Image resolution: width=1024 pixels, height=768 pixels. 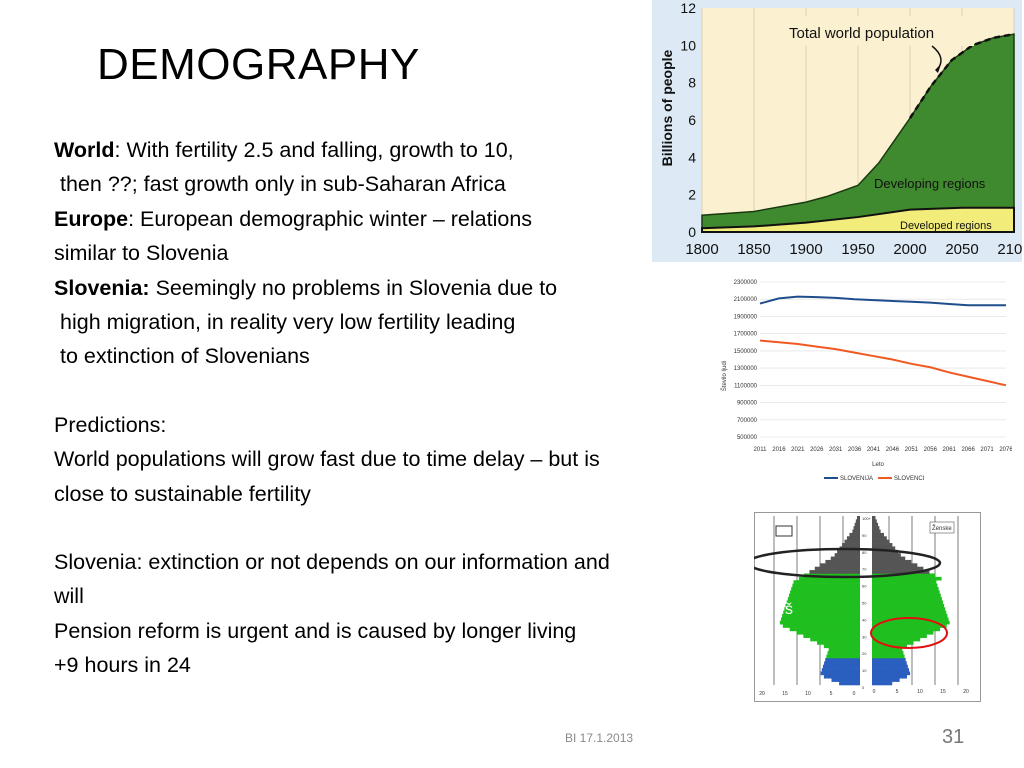 I want to click on x-tick-label: 2016, so click(x=779, y=450).